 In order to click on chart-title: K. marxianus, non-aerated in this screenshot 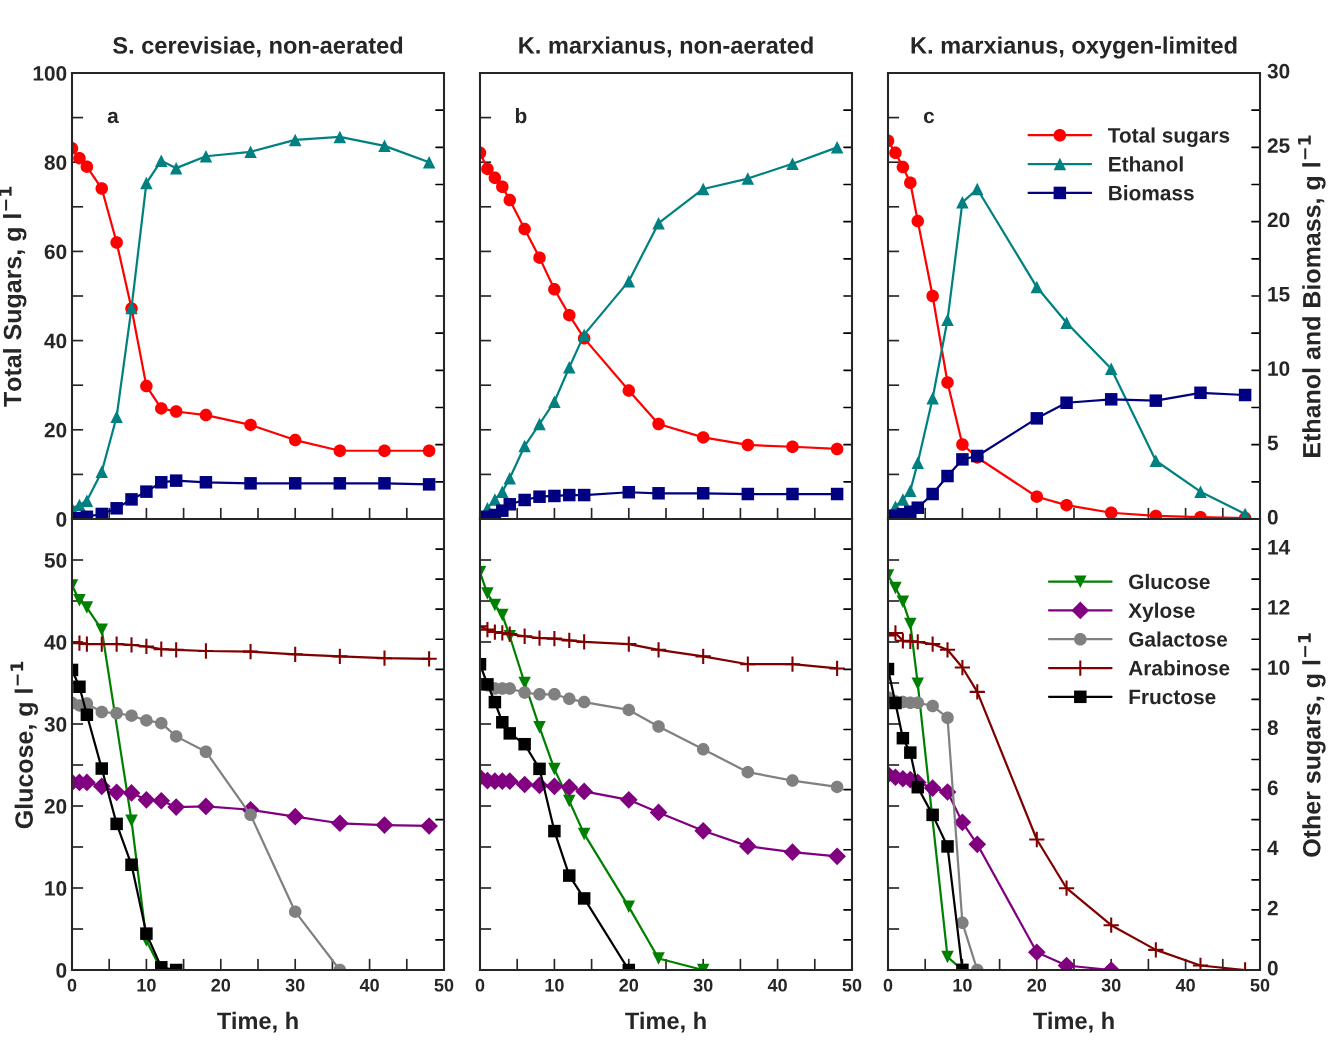, I will do `click(666, 47)`.